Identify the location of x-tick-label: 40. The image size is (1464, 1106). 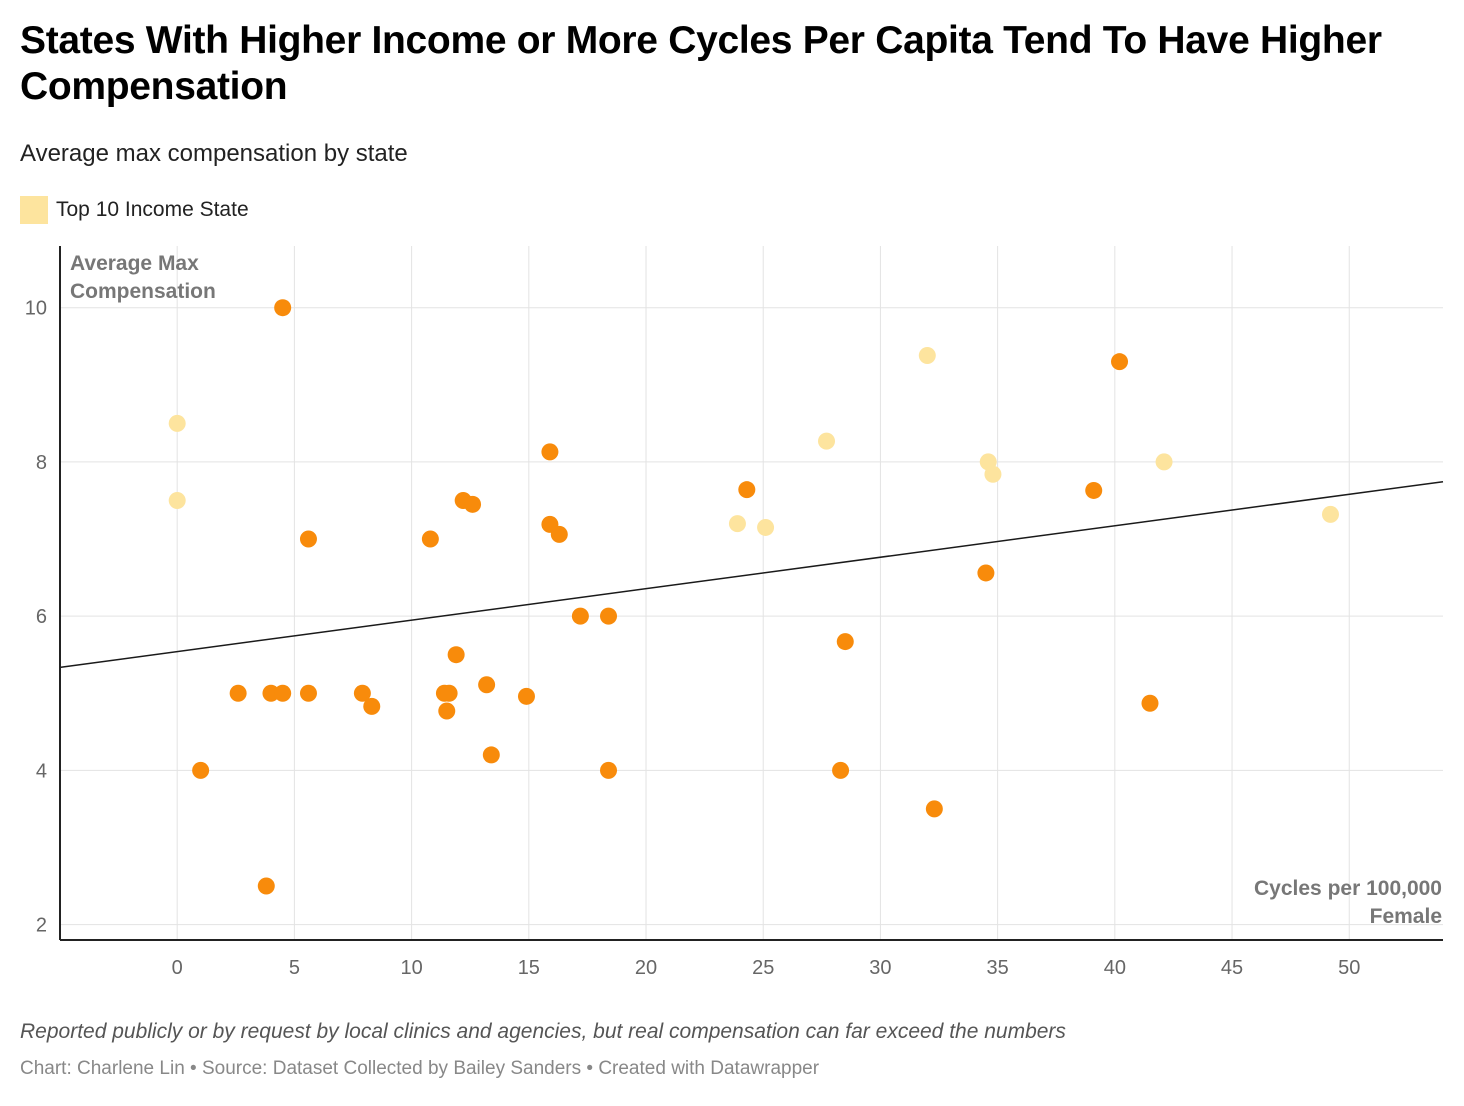
(1115, 968).